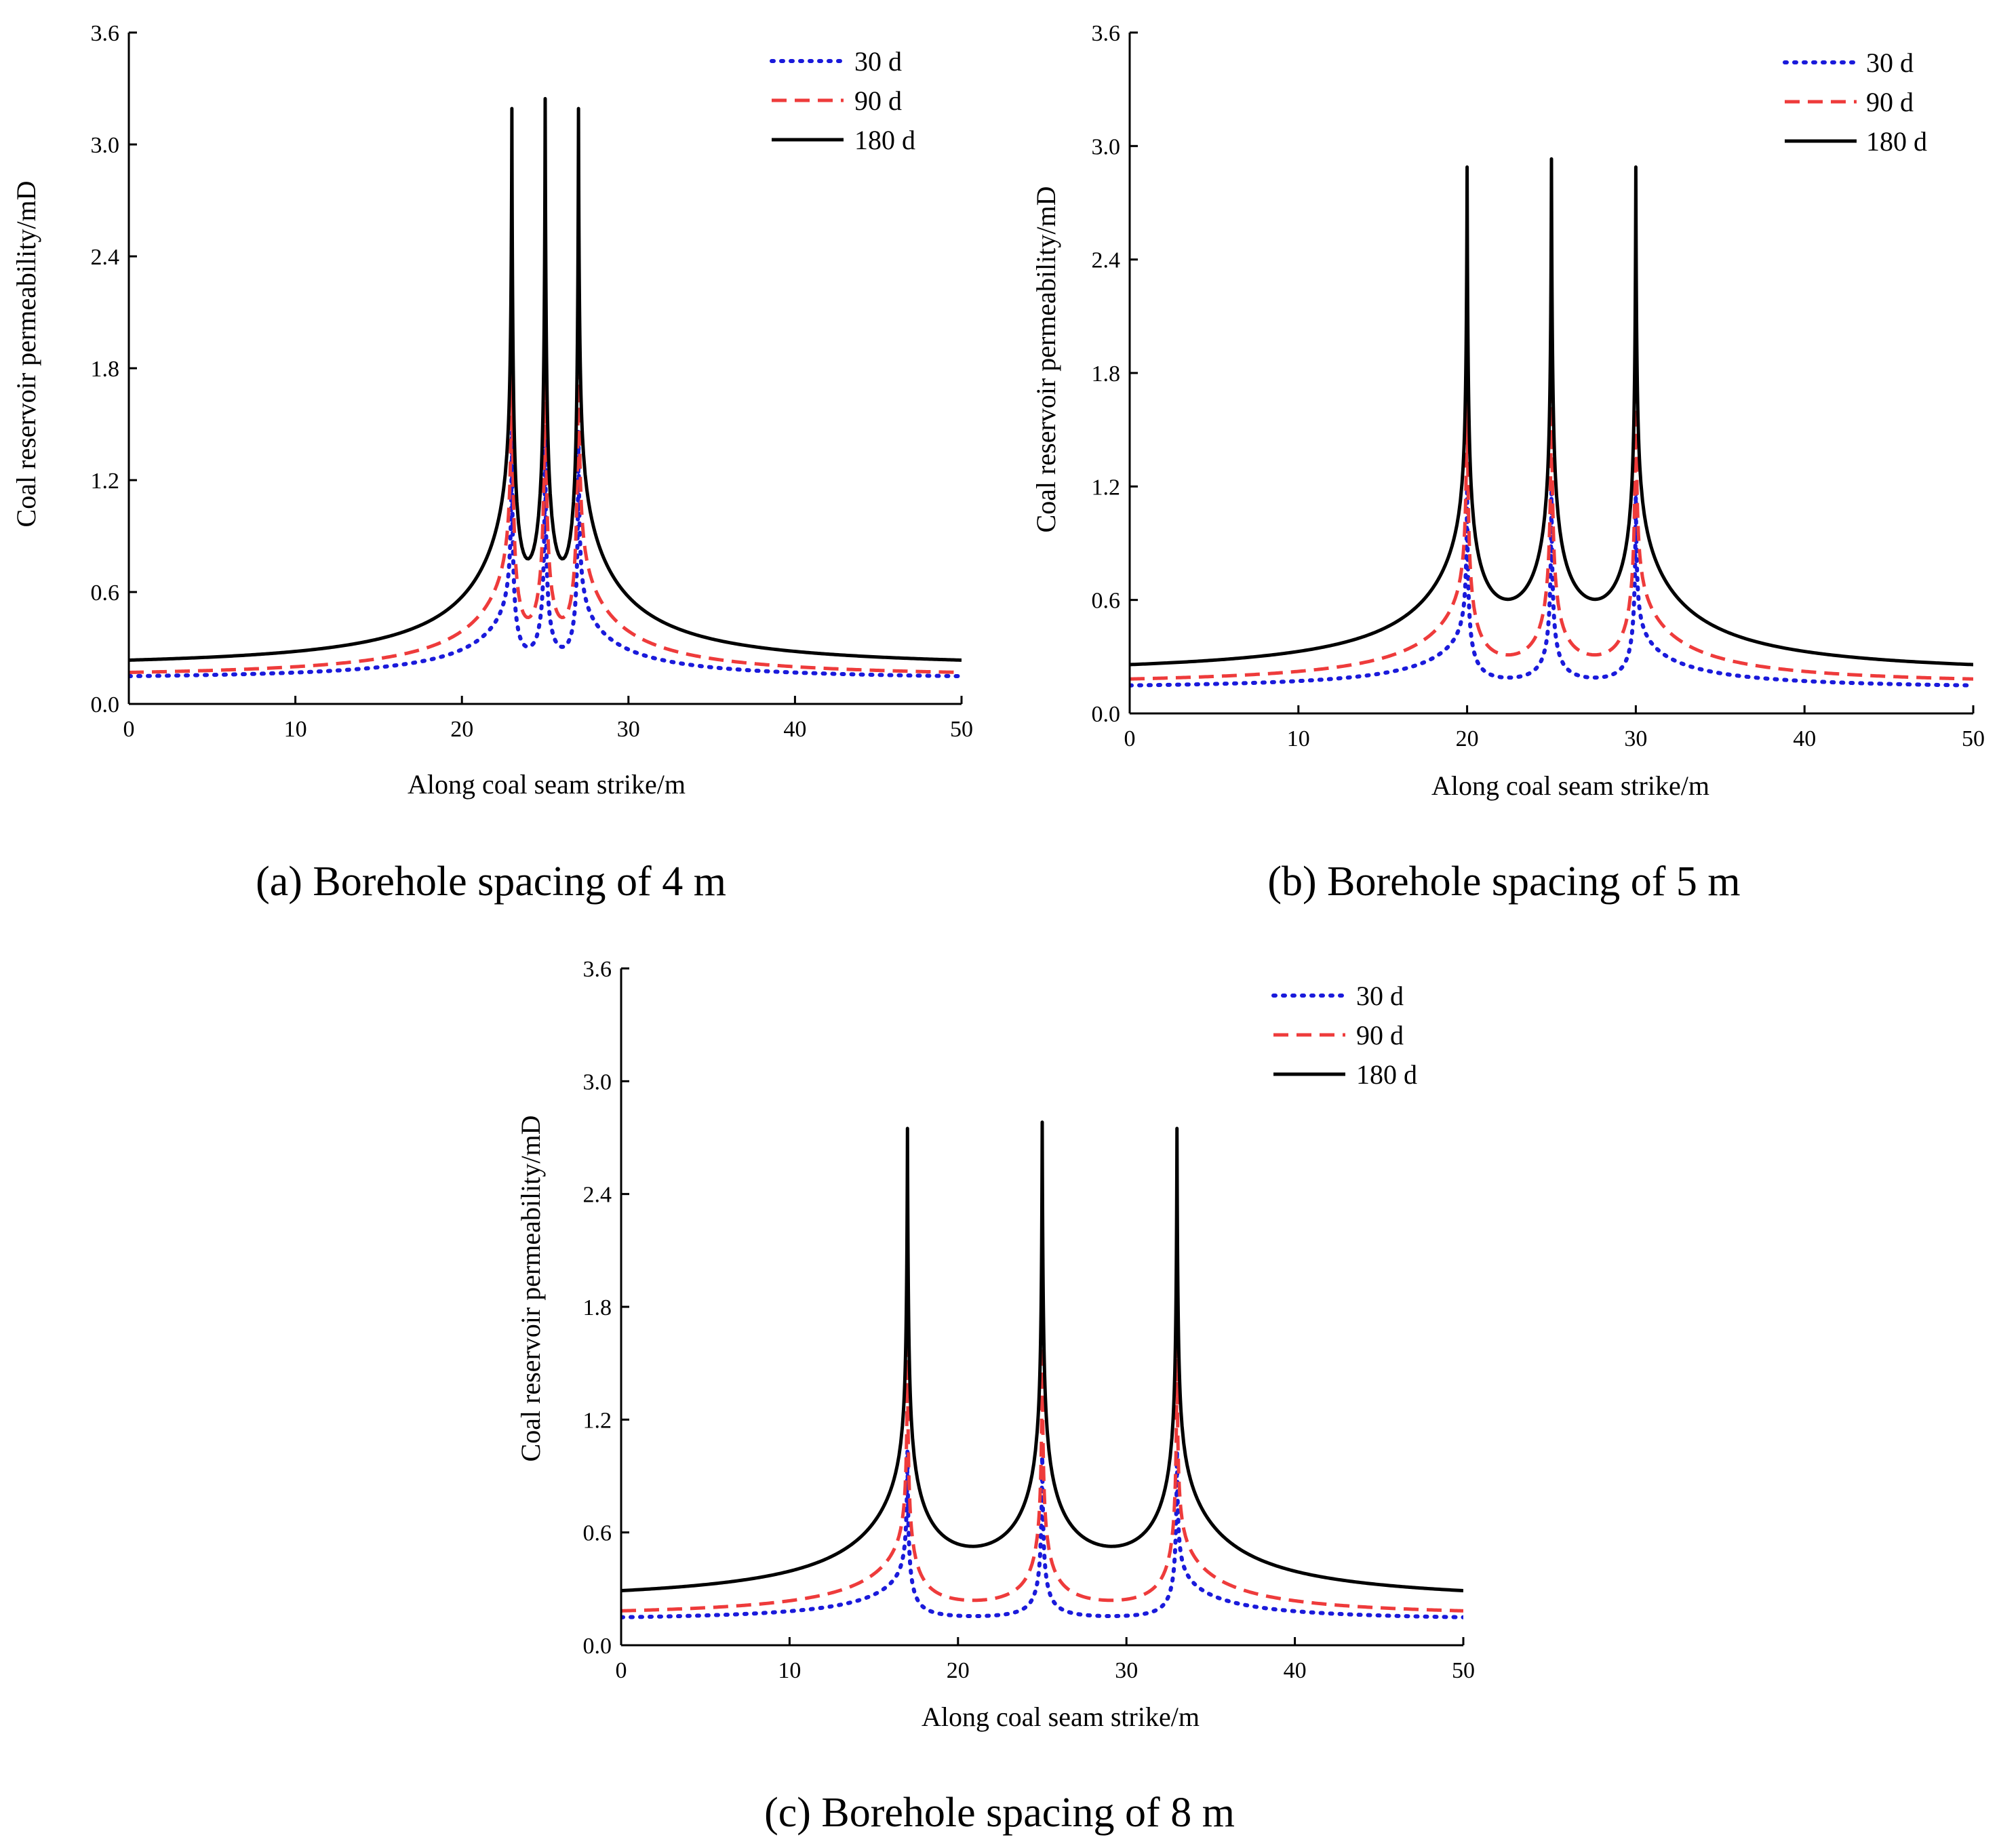  What do you see at coordinates (1061, 1717) in the screenshot?
I see `xlabel-c: Along coal seam strike/m` at bounding box center [1061, 1717].